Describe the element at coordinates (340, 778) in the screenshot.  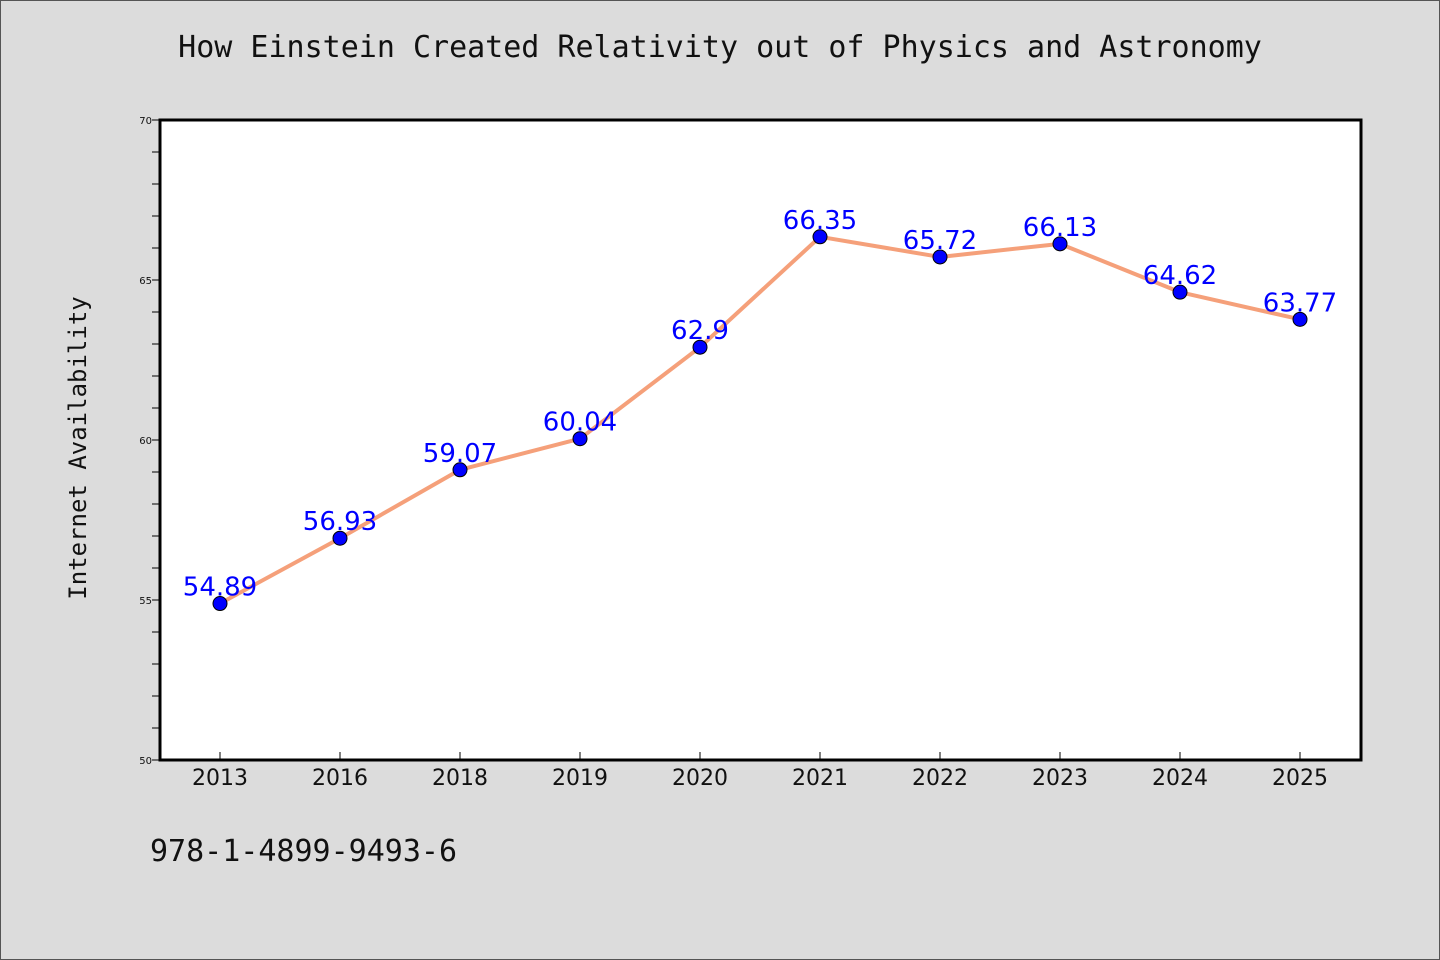
I see `x-tick-label: 2016` at that location.